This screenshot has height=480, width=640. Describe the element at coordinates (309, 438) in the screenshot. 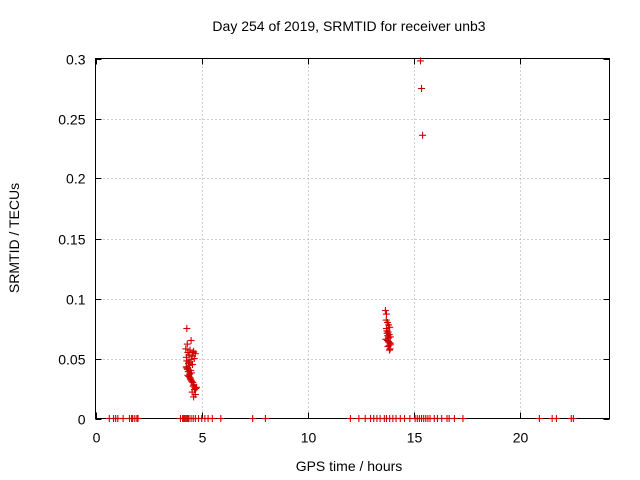

I see `x-tick-label: 10` at that location.